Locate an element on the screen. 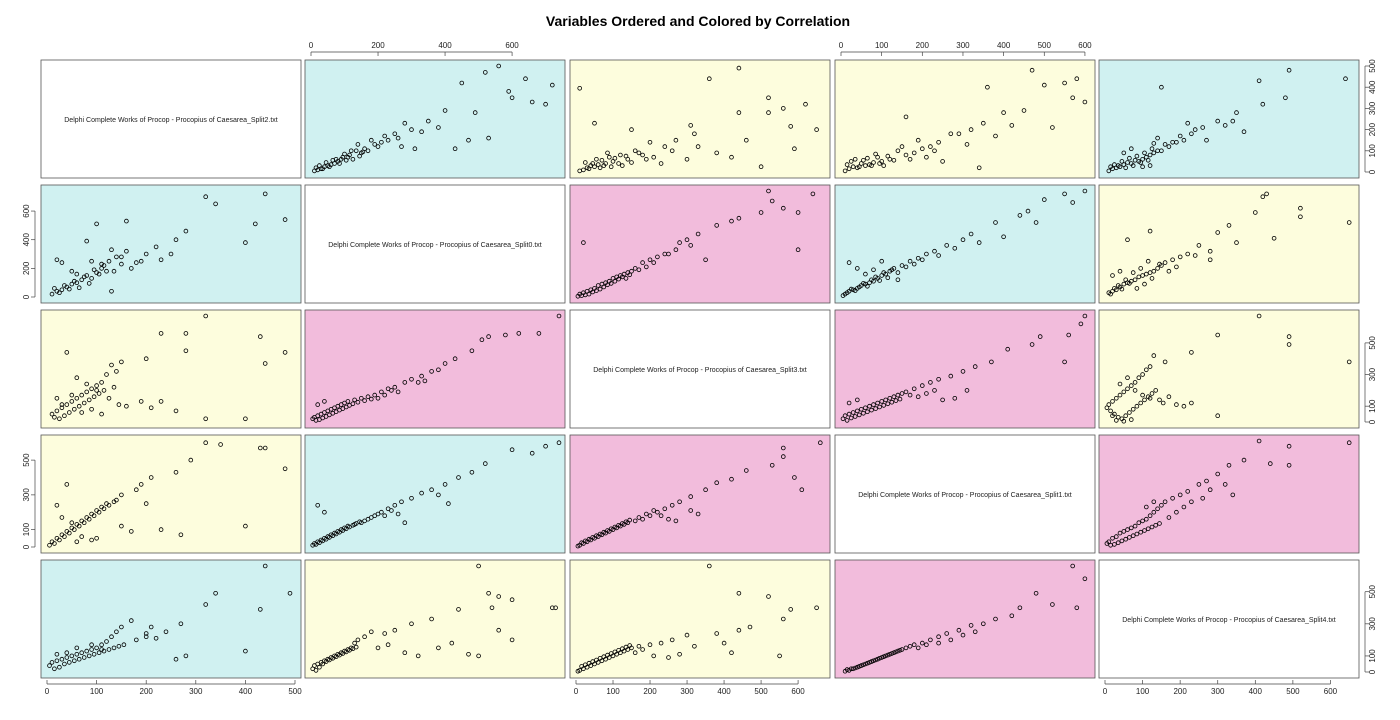 This screenshot has height=720, width=1400. bottom-axis-4: 0 100 200 300 400 500 600 is located at coordinates (1220, 688).